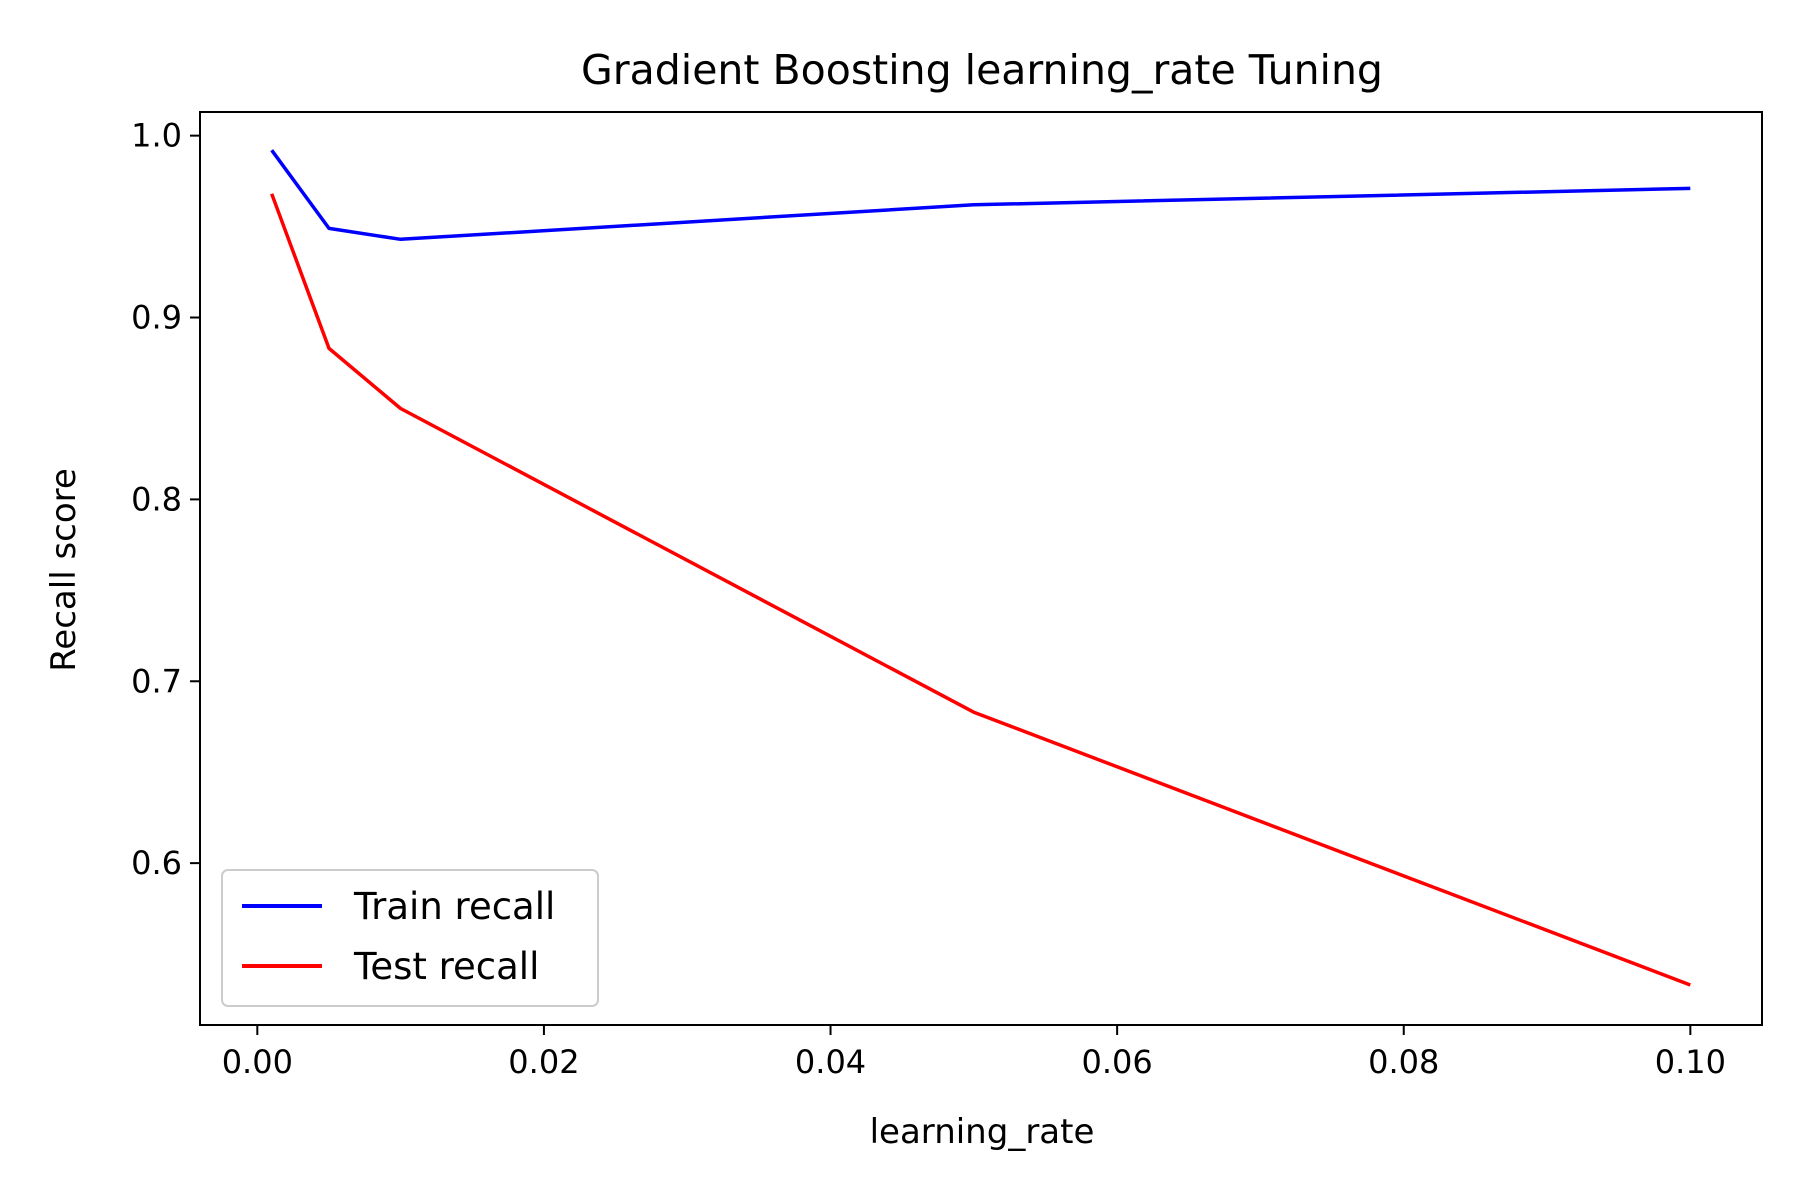  Describe the element at coordinates (156, 136) in the screenshot. I see `y-tick-label: 1.0` at that location.